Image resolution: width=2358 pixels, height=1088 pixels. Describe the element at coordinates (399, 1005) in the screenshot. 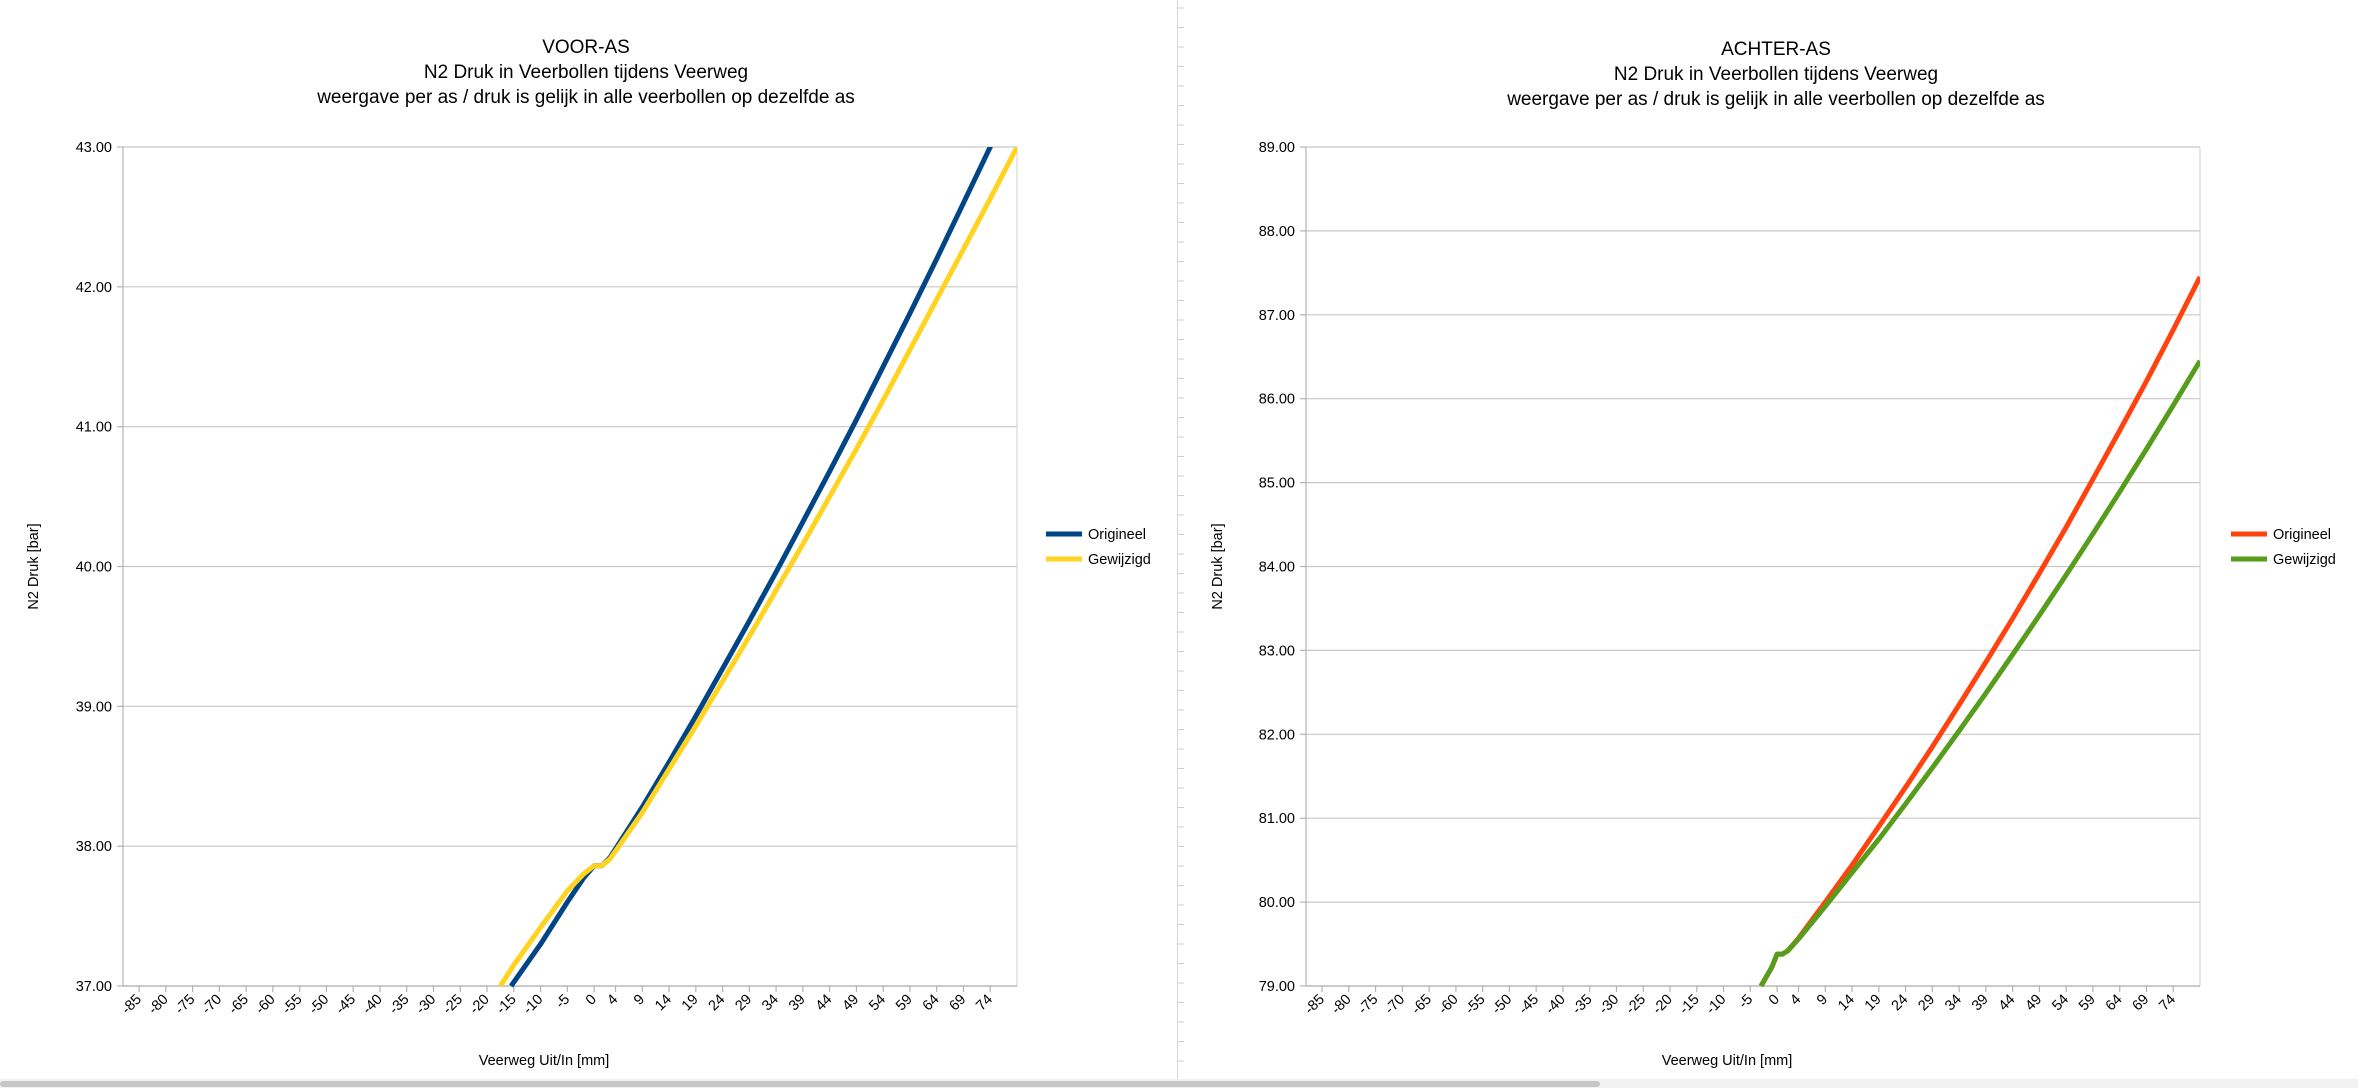

I see `chart1-x-tick-label: -35` at that location.